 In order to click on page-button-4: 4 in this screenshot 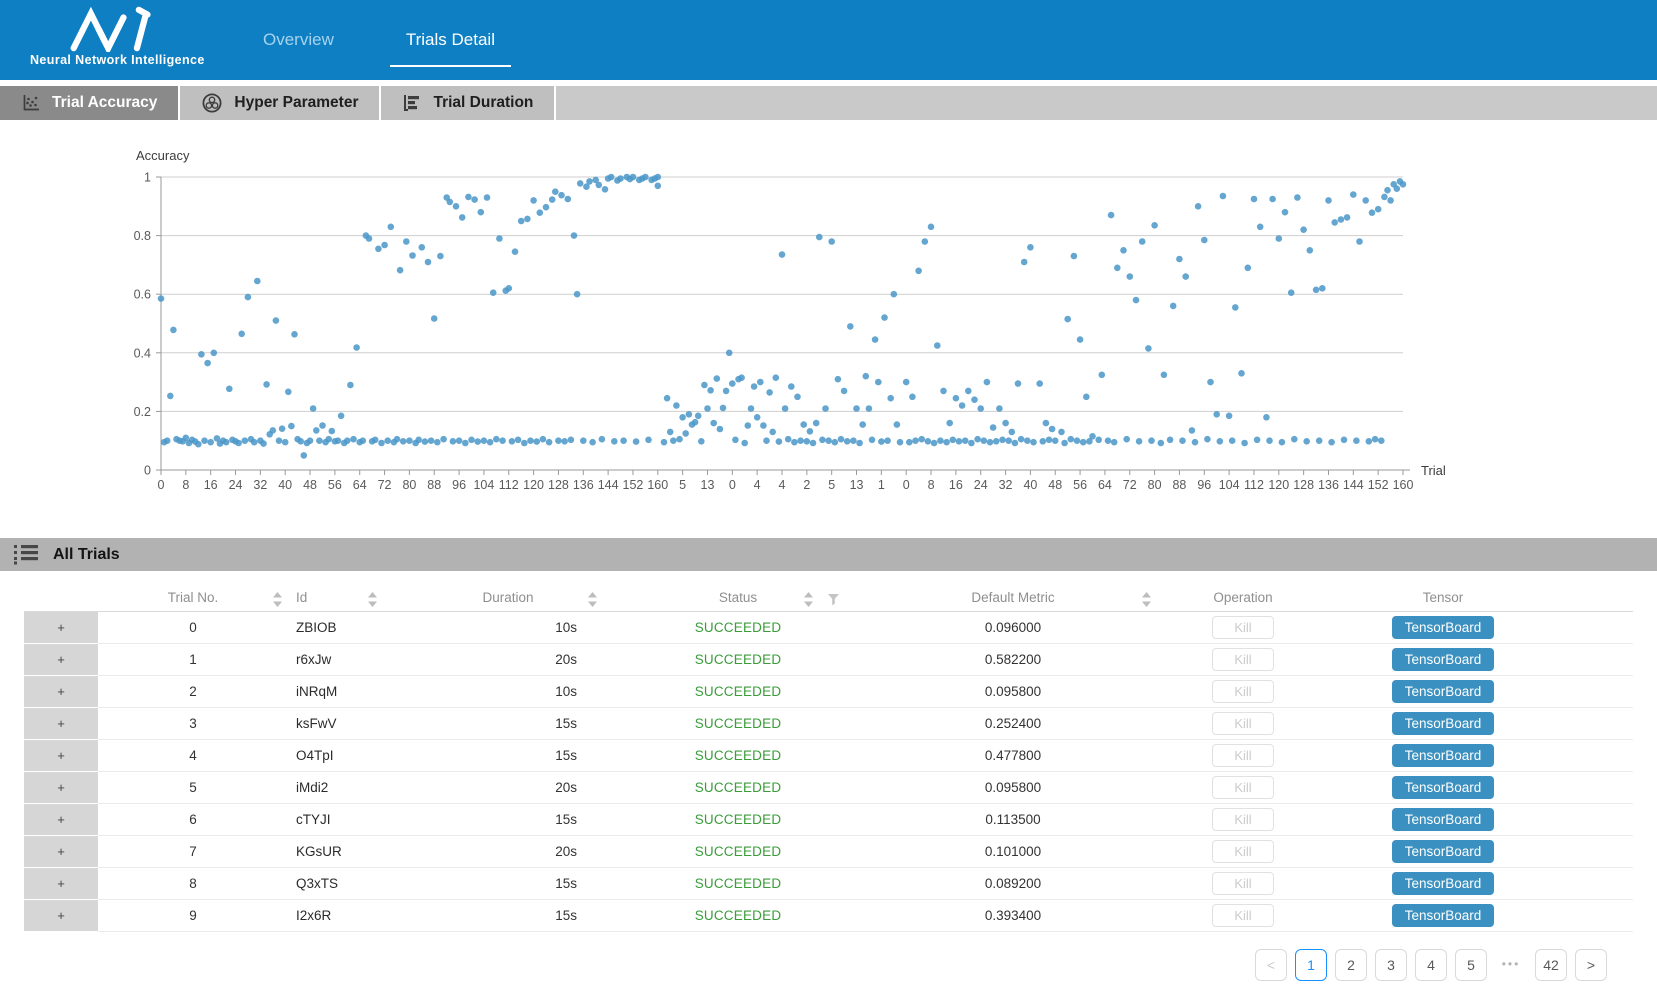, I will do `click(1431, 965)`.